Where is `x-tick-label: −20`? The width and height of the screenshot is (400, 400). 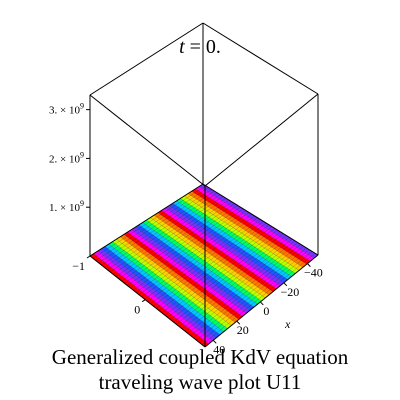
x-tick-label: −20 is located at coordinates (289, 292).